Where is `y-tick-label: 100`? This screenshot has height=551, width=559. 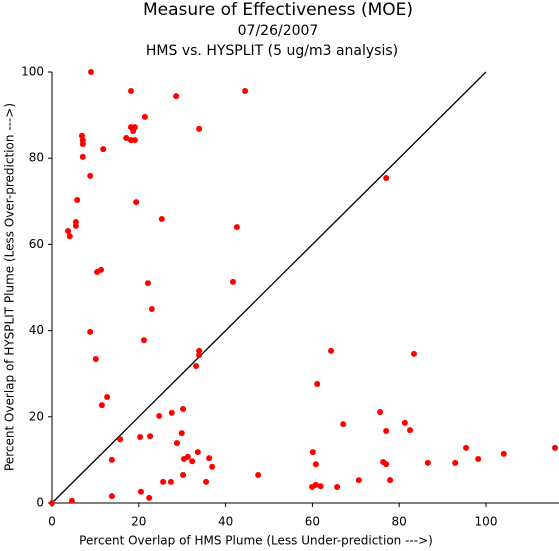 y-tick-label: 100 is located at coordinates (32, 72).